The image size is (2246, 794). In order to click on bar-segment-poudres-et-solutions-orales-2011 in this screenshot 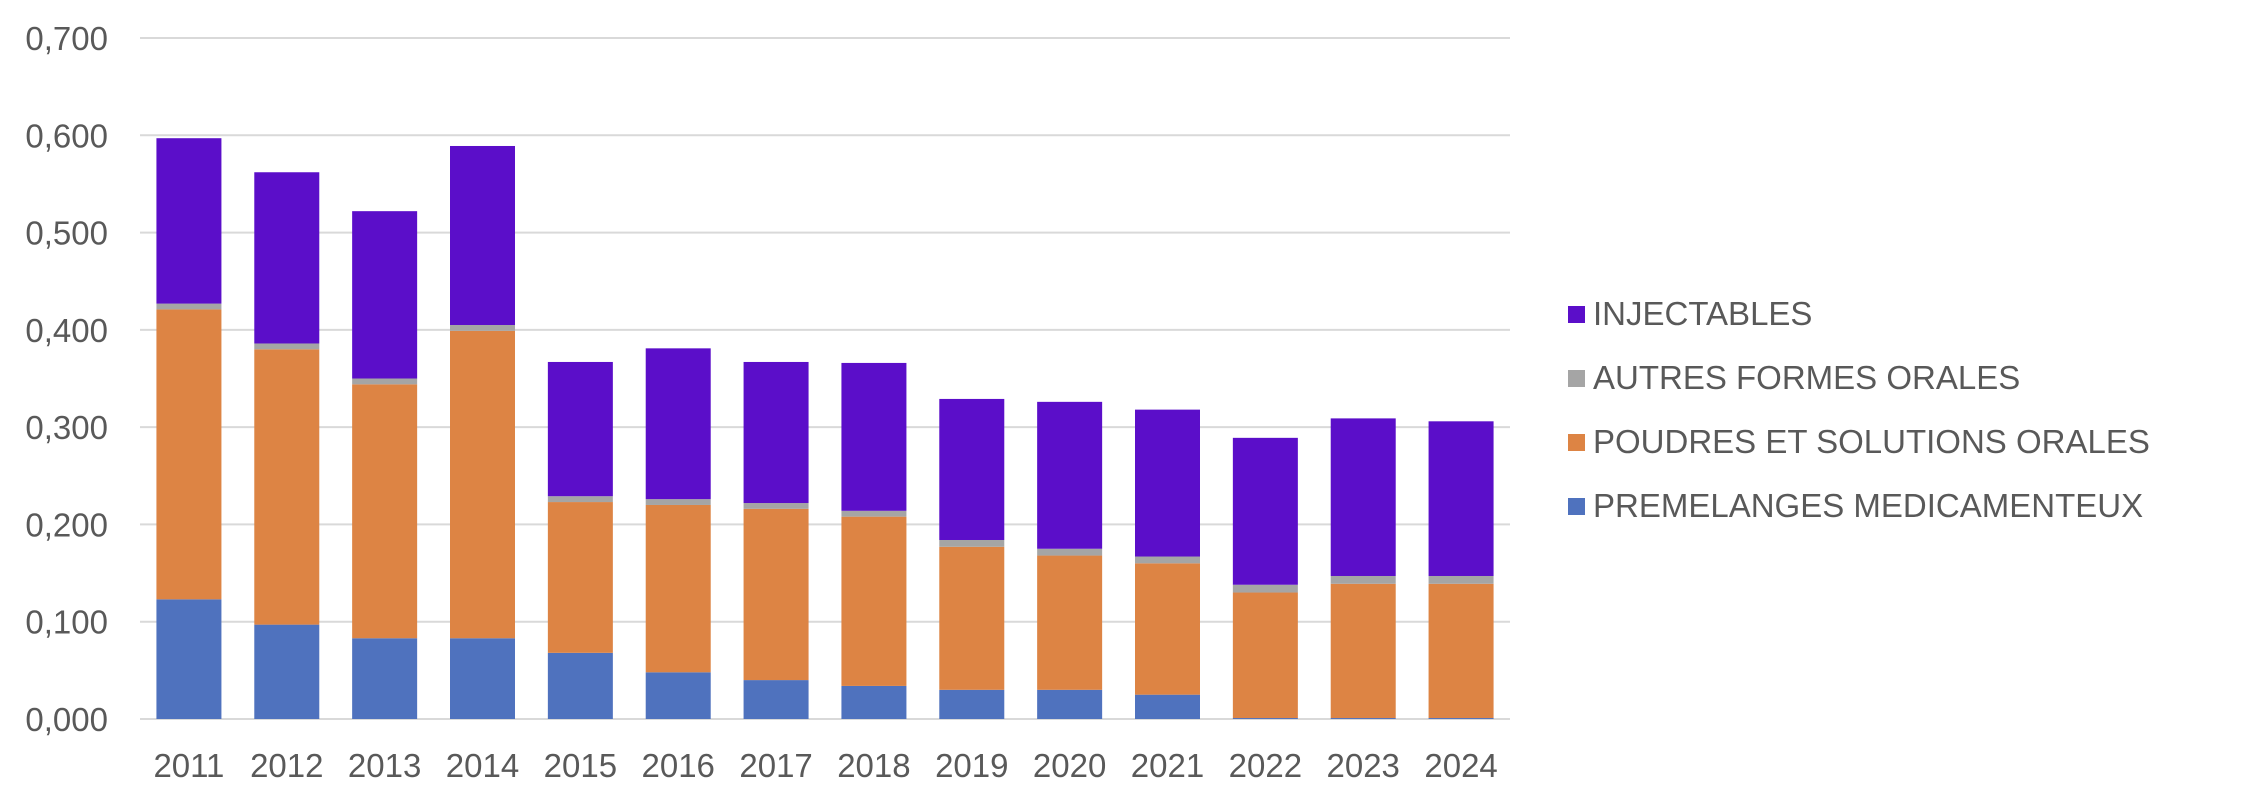, I will do `click(189, 454)`.